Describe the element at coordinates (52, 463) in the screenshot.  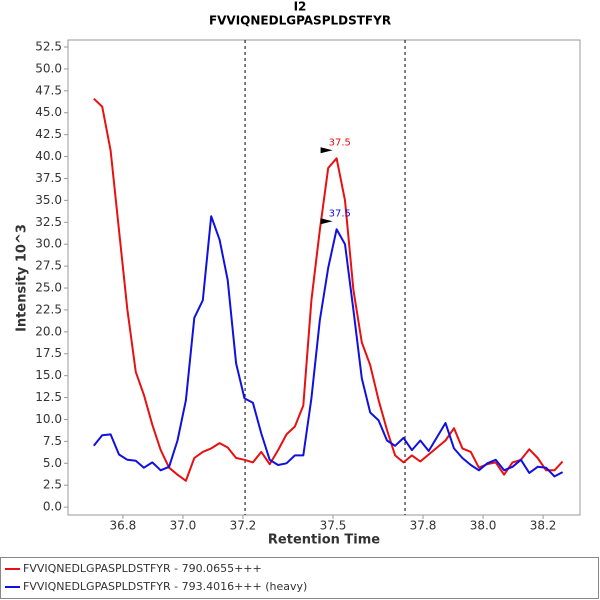
I see `y-tick-label: 5.0` at that location.